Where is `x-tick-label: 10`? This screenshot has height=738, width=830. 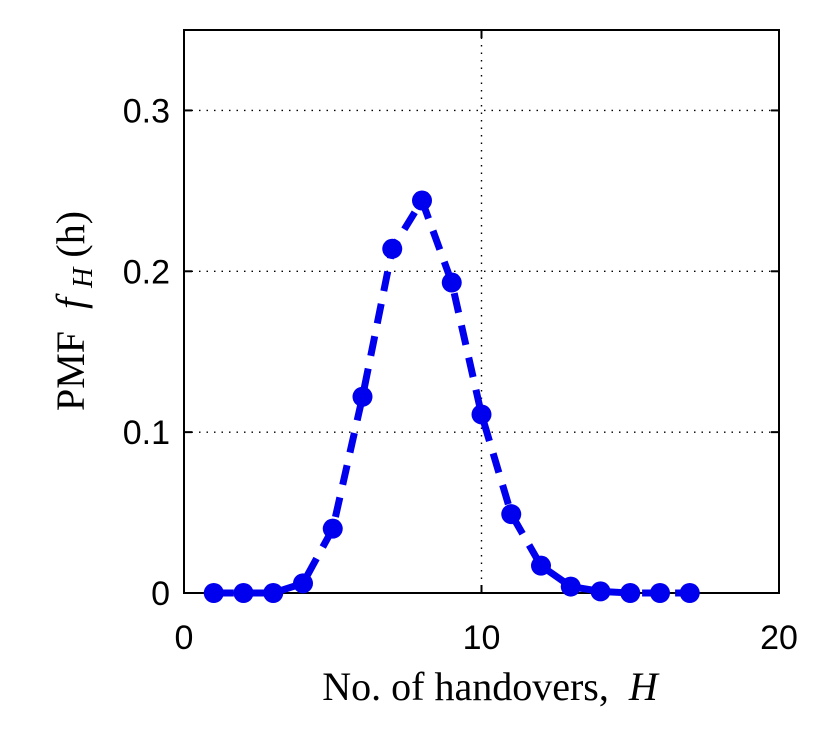
x-tick-label: 10 is located at coordinates (482, 638).